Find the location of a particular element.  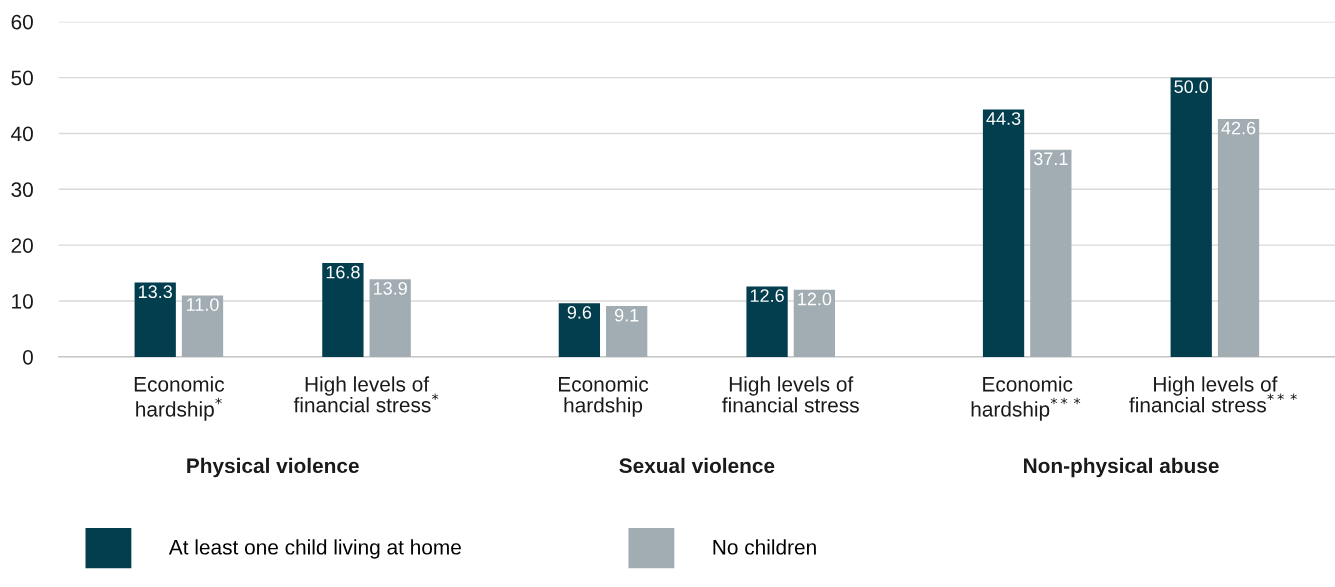

legend-label: No children is located at coordinates (764, 547).